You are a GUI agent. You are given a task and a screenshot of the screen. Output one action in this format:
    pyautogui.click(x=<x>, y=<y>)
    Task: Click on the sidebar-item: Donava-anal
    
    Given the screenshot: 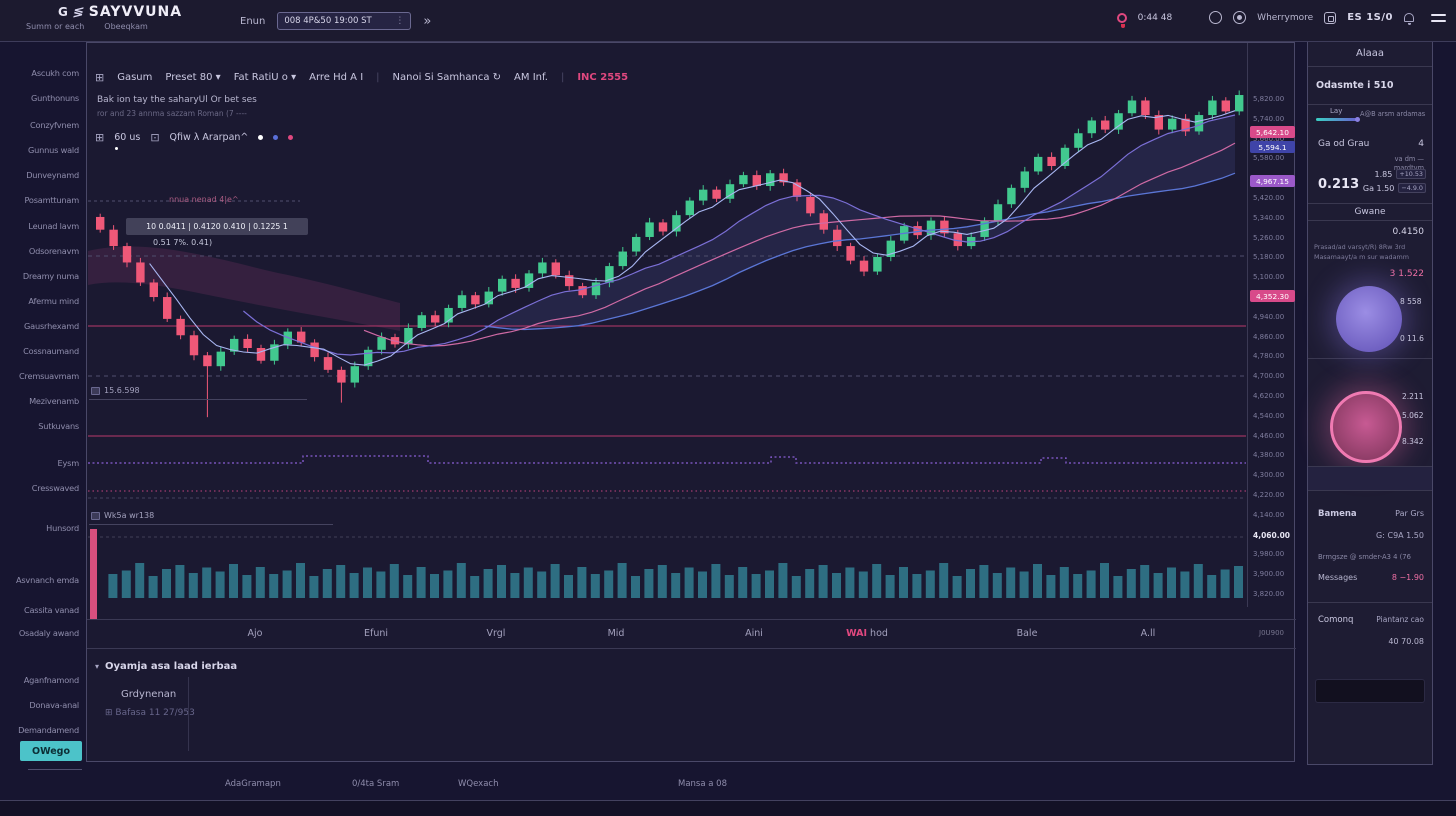 What is the action you would take?
    pyautogui.click(x=54, y=705)
    